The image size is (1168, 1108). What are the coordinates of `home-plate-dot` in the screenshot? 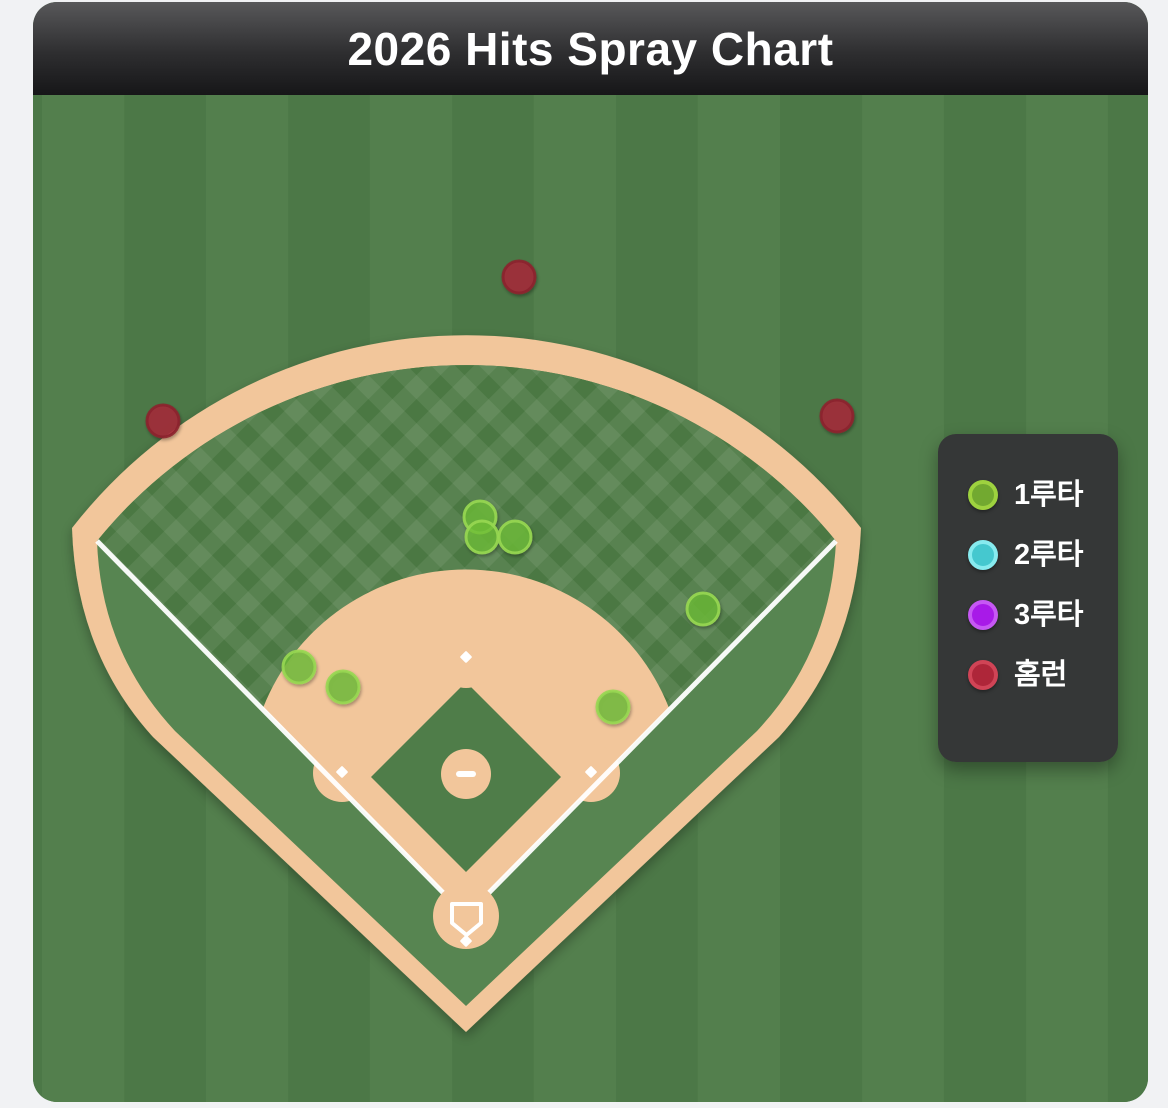 It's located at (466, 941).